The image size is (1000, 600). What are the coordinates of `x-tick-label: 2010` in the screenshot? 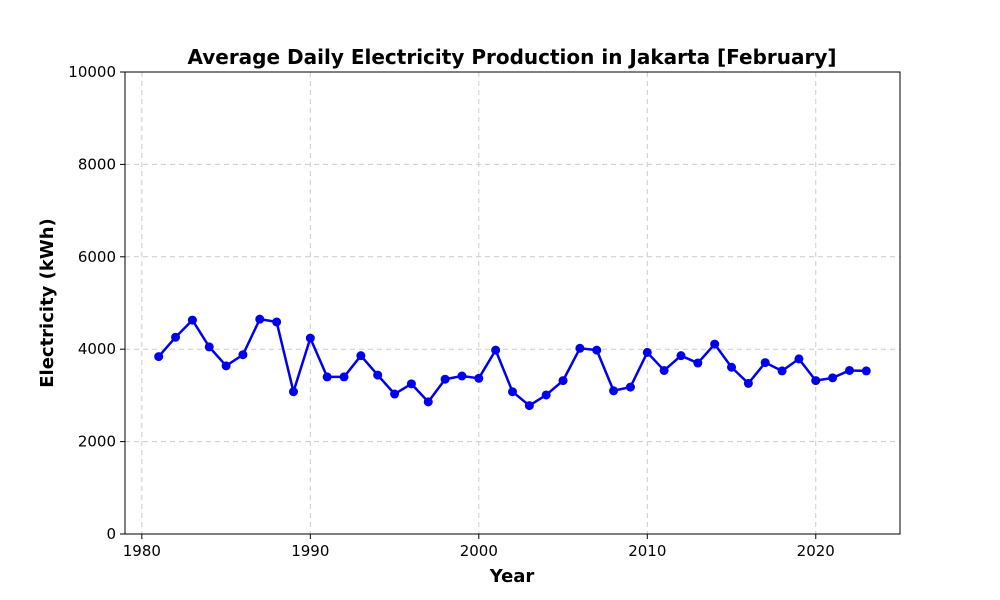 It's located at (647, 551).